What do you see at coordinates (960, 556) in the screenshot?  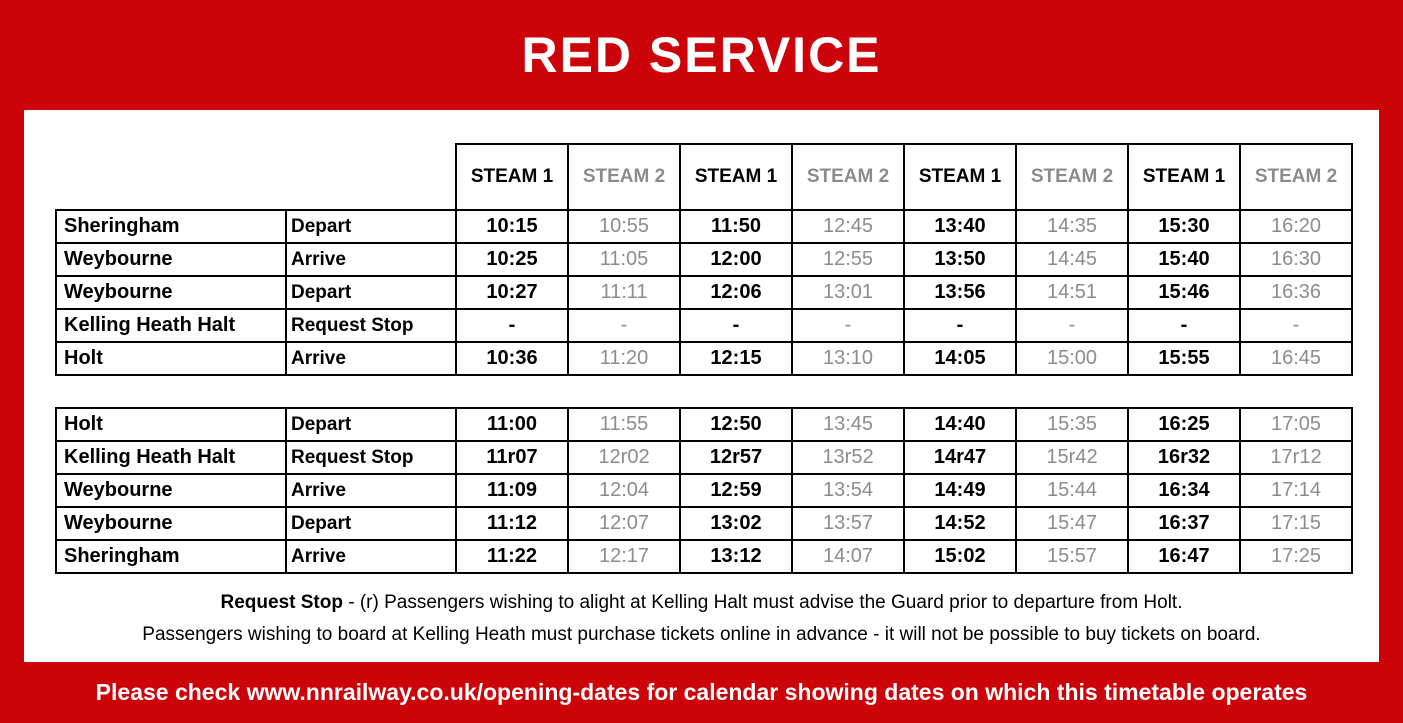 I see `time-cell: 15:02` at bounding box center [960, 556].